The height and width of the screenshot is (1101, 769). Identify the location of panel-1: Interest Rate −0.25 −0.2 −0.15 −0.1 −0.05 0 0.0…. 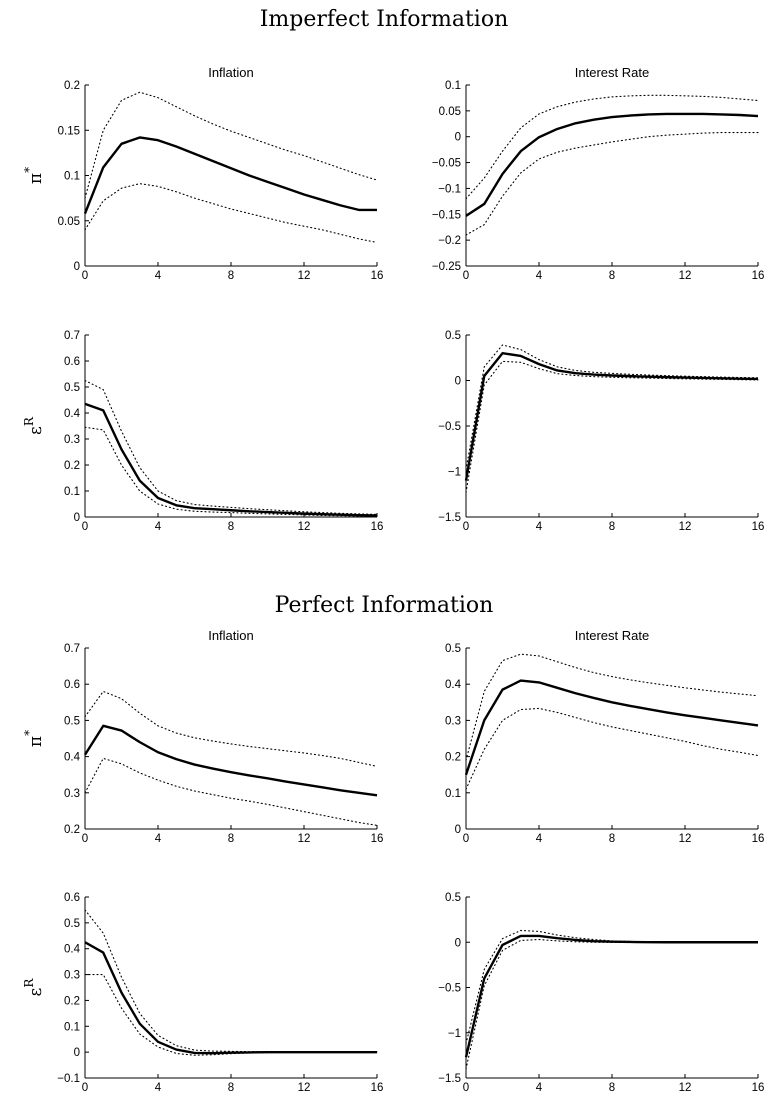
(598, 173).